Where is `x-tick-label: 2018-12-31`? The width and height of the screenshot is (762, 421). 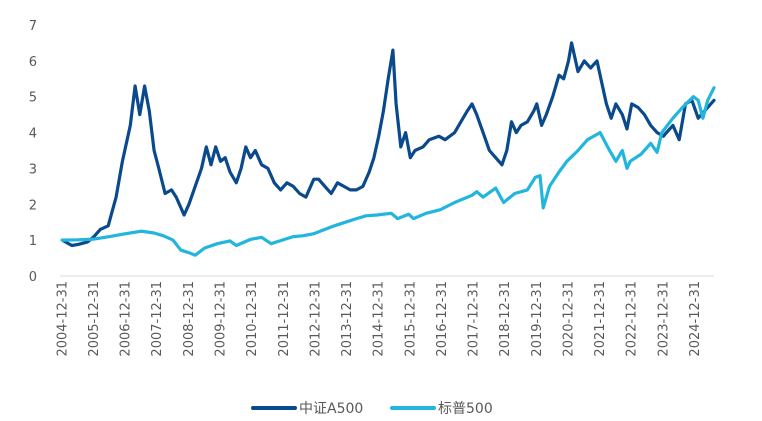
x-tick-label: 2018-12-31 is located at coordinates (505, 319).